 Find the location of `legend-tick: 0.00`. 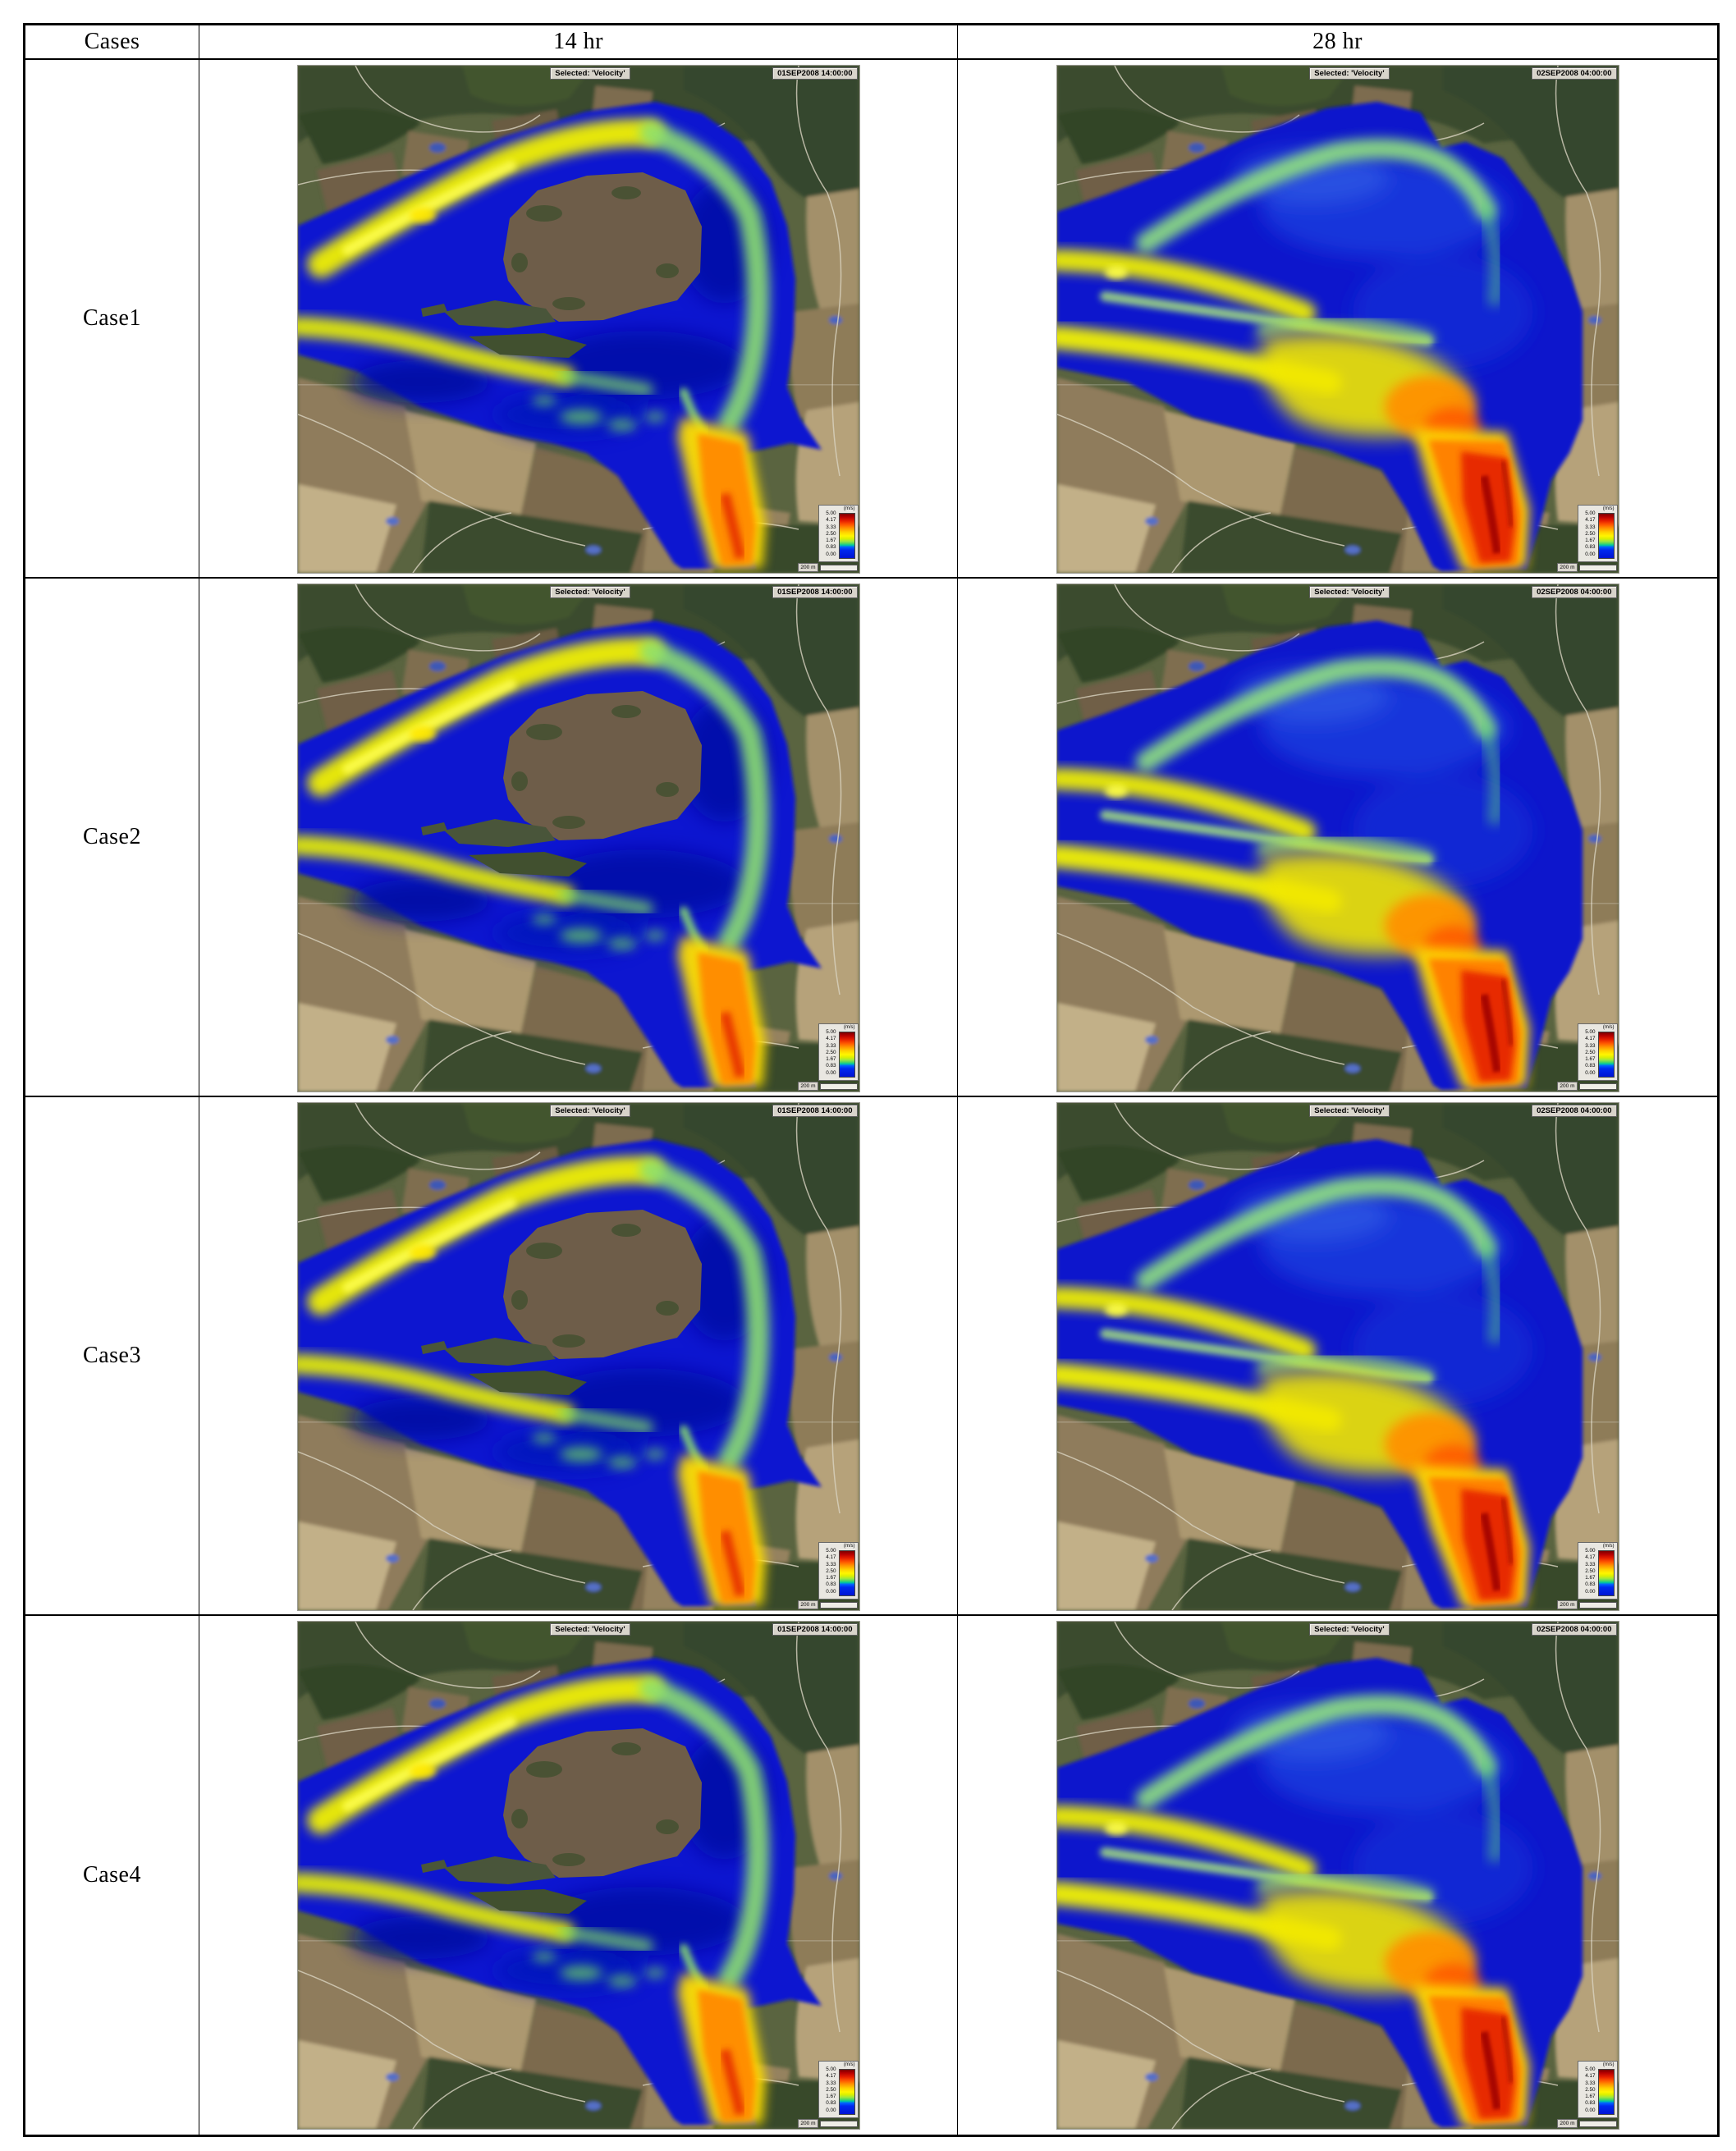

legend-tick: 0.00 is located at coordinates (831, 554).